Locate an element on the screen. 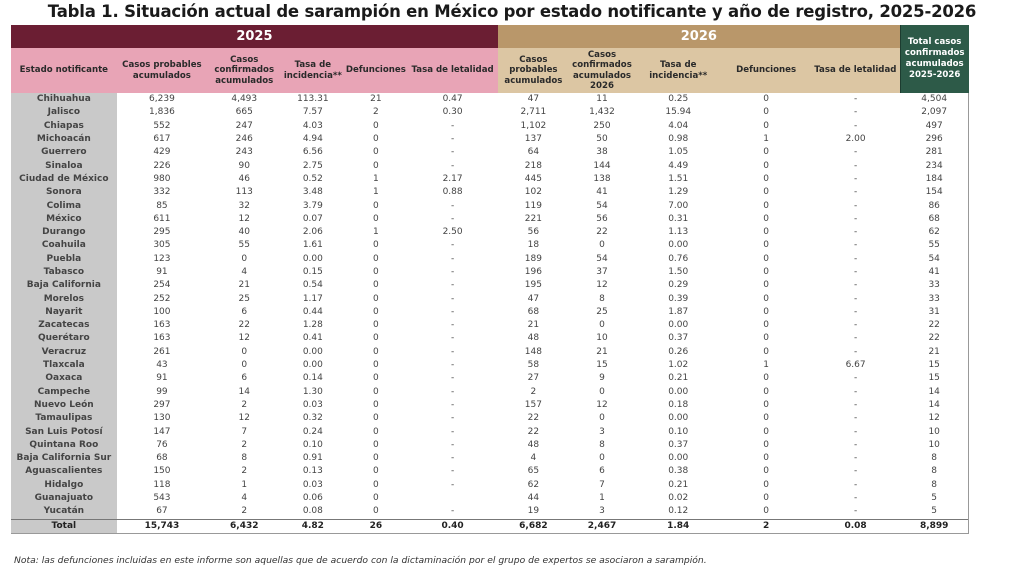  table-row: Durango 295 40 2.06 1 2.50 56 22 1.13 0 - 62 is located at coordinates (490, 232).